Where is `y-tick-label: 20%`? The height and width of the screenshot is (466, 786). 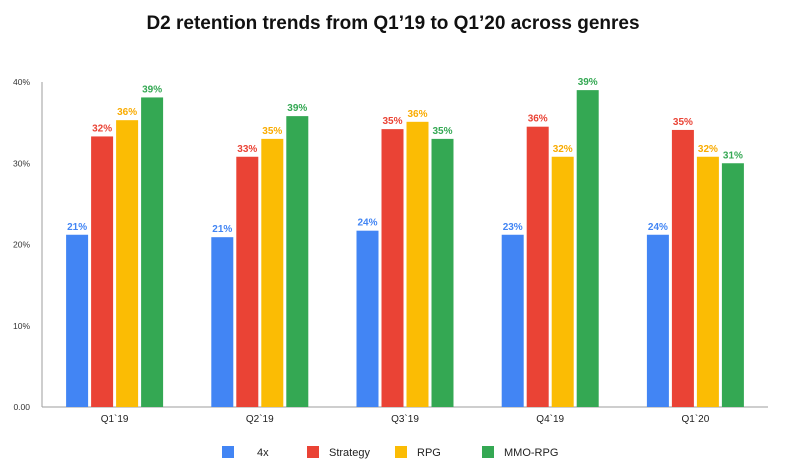 y-tick-label: 20% is located at coordinates (21, 245).